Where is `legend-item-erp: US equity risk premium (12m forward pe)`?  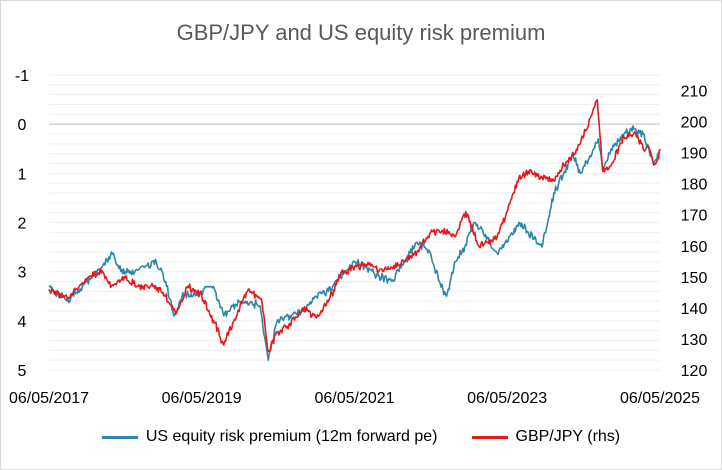 legend-item-erp: US equity risk premium (12m forward pe) is located at coordinates (269, 437).